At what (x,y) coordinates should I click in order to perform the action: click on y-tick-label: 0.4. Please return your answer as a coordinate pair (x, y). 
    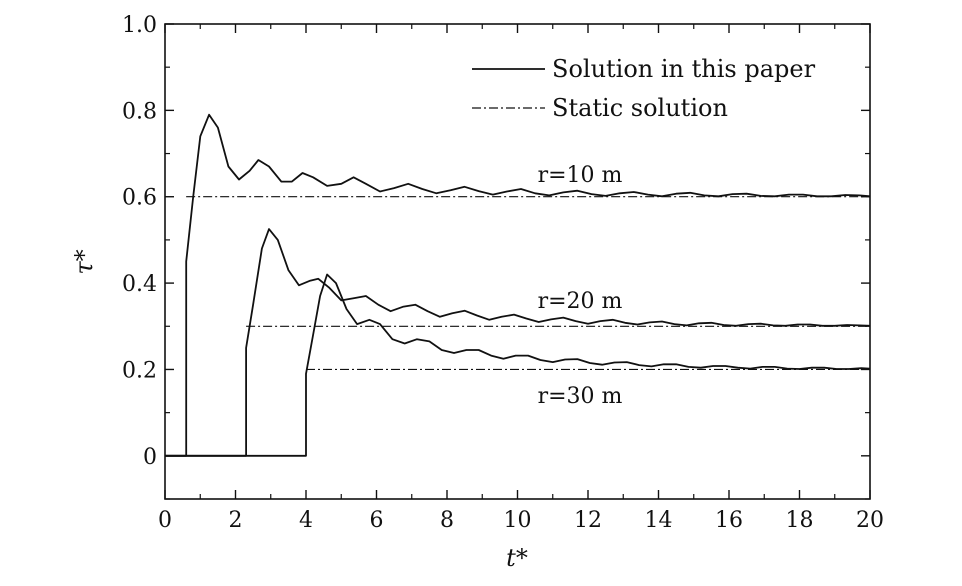
    Looking at the image, I should click on (139, 284).